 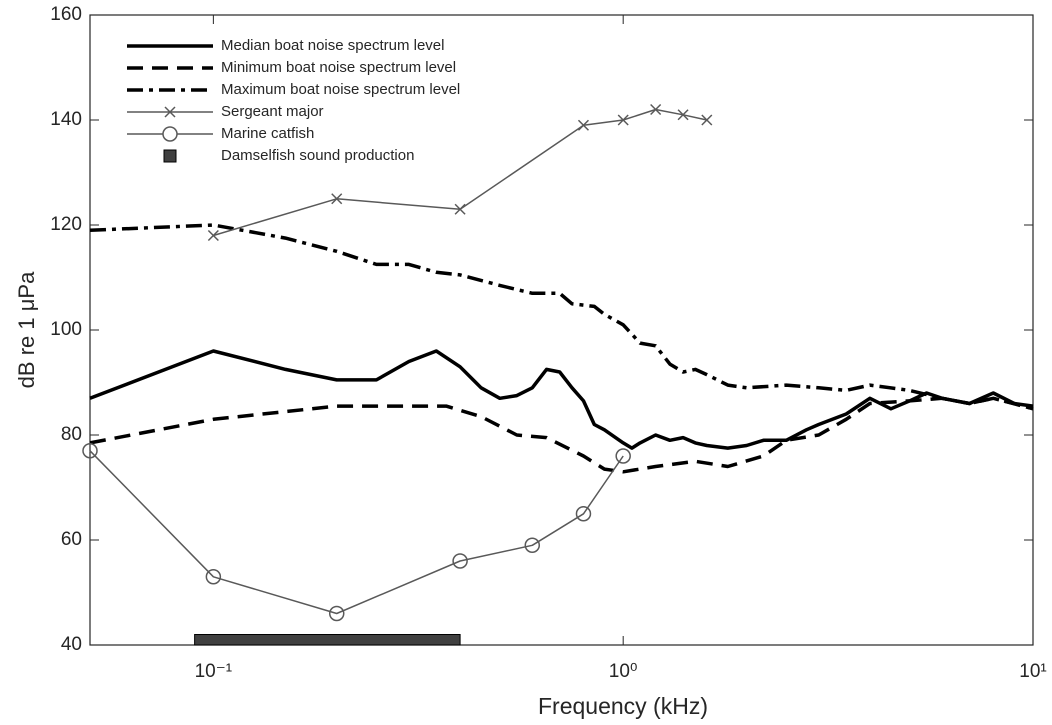 I want to click on range-band, so click(x=327, y=640).